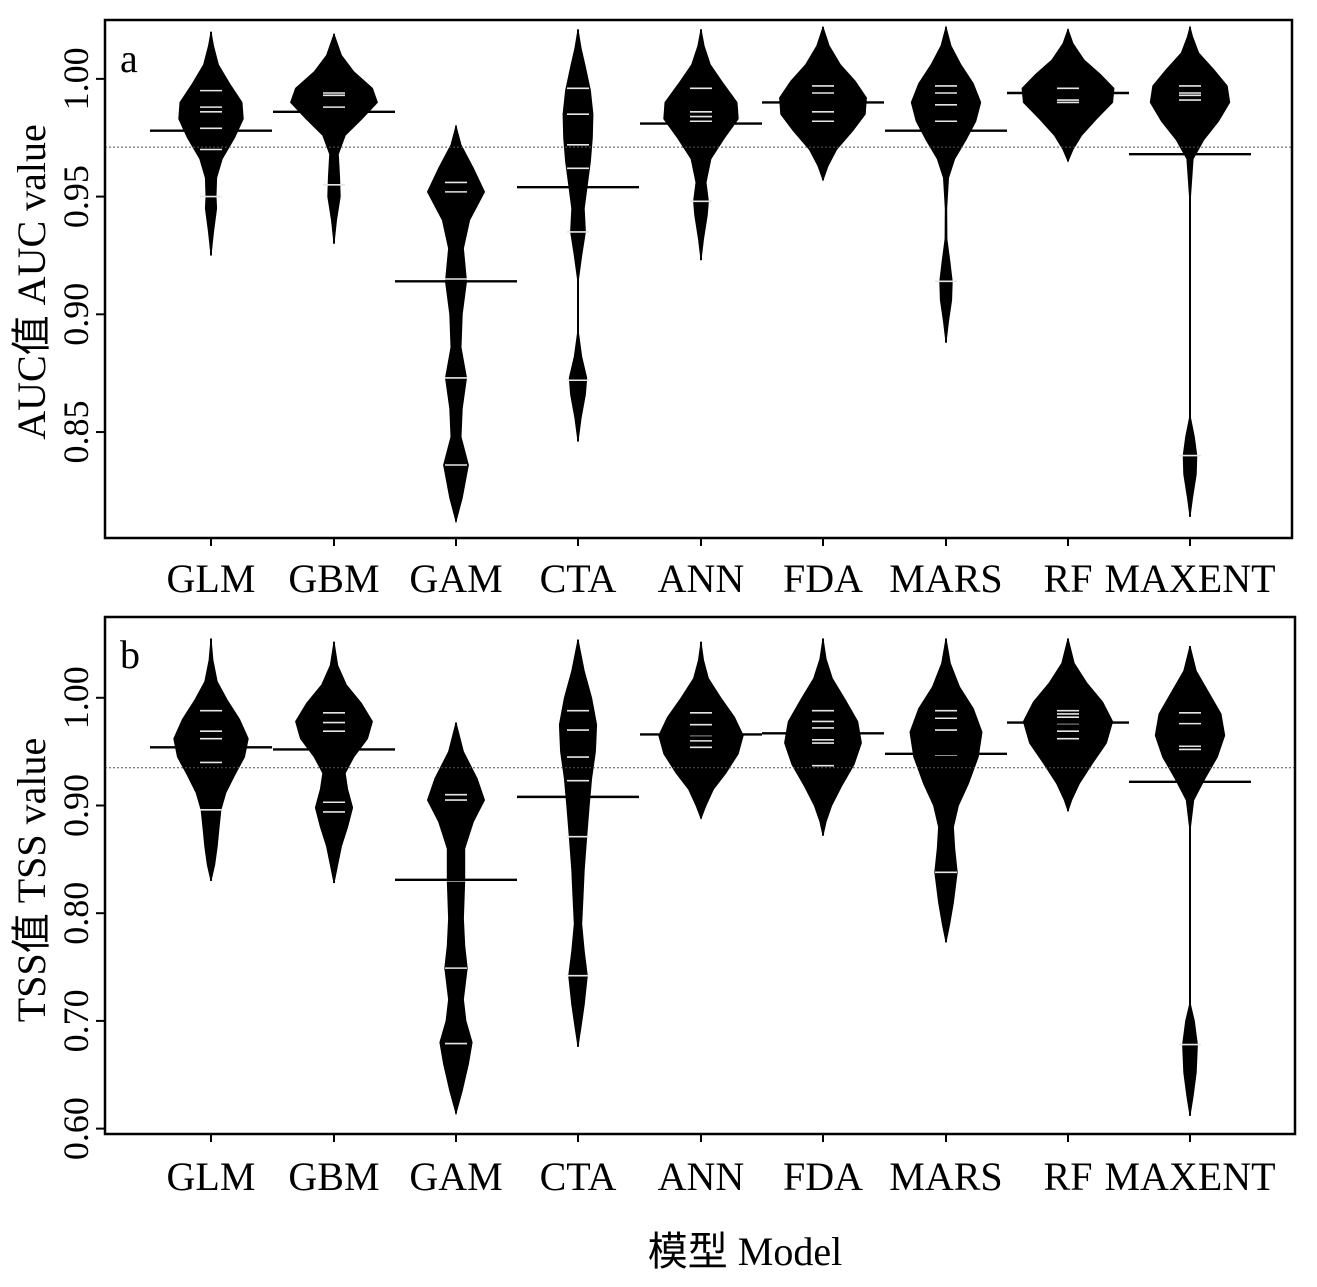  I want to click on panel-label: a, so click(129, 58).